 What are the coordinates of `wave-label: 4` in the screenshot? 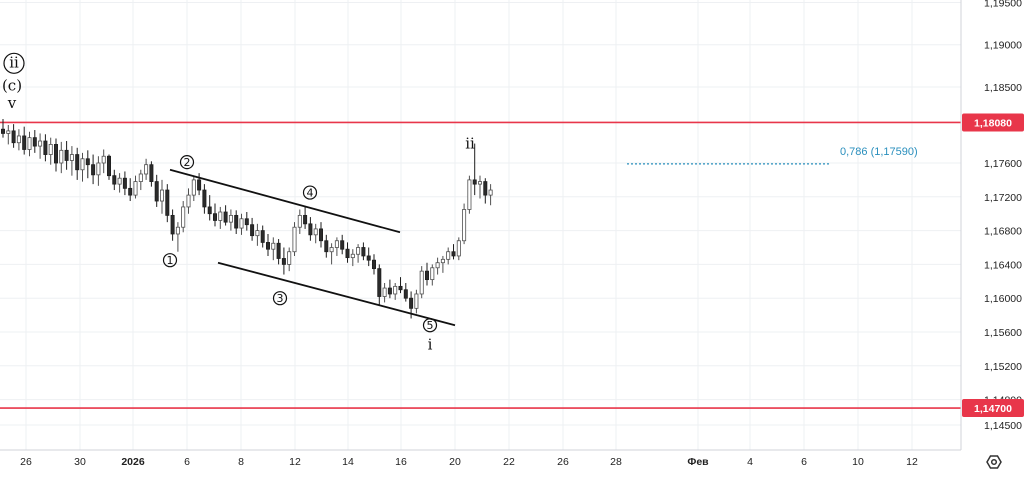 It's located at (310, 192).